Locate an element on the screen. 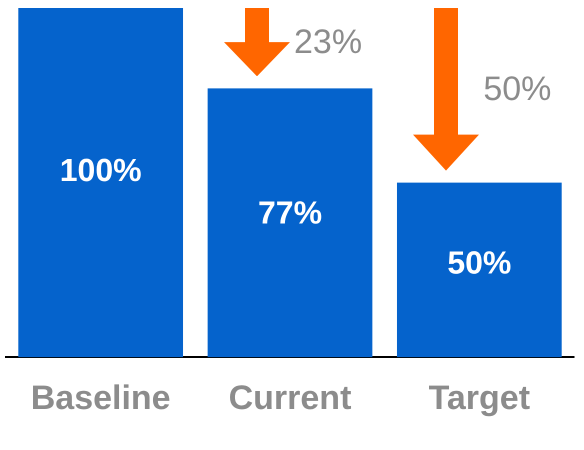 This screenshot has width=584, height=450. x-tick-label: Target is located at coordinates (479, 397).